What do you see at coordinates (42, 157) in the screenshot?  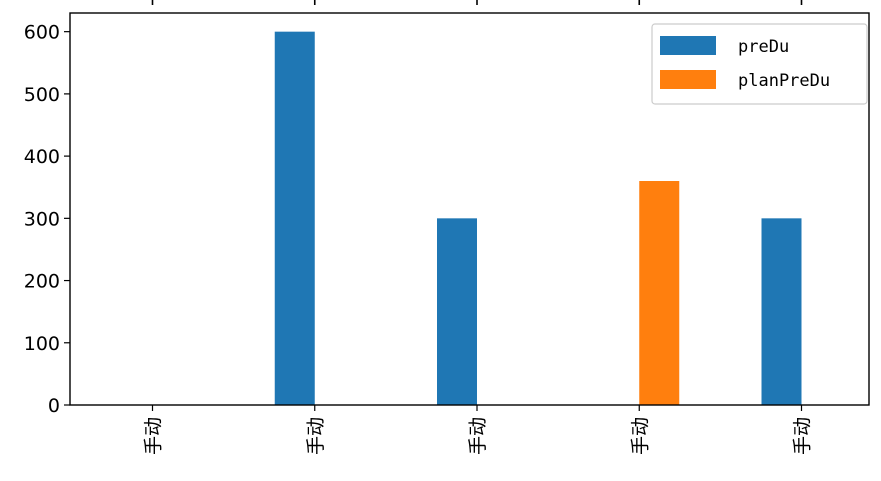 I see `y-tick-label: 400` at bounding box center [42, 157].